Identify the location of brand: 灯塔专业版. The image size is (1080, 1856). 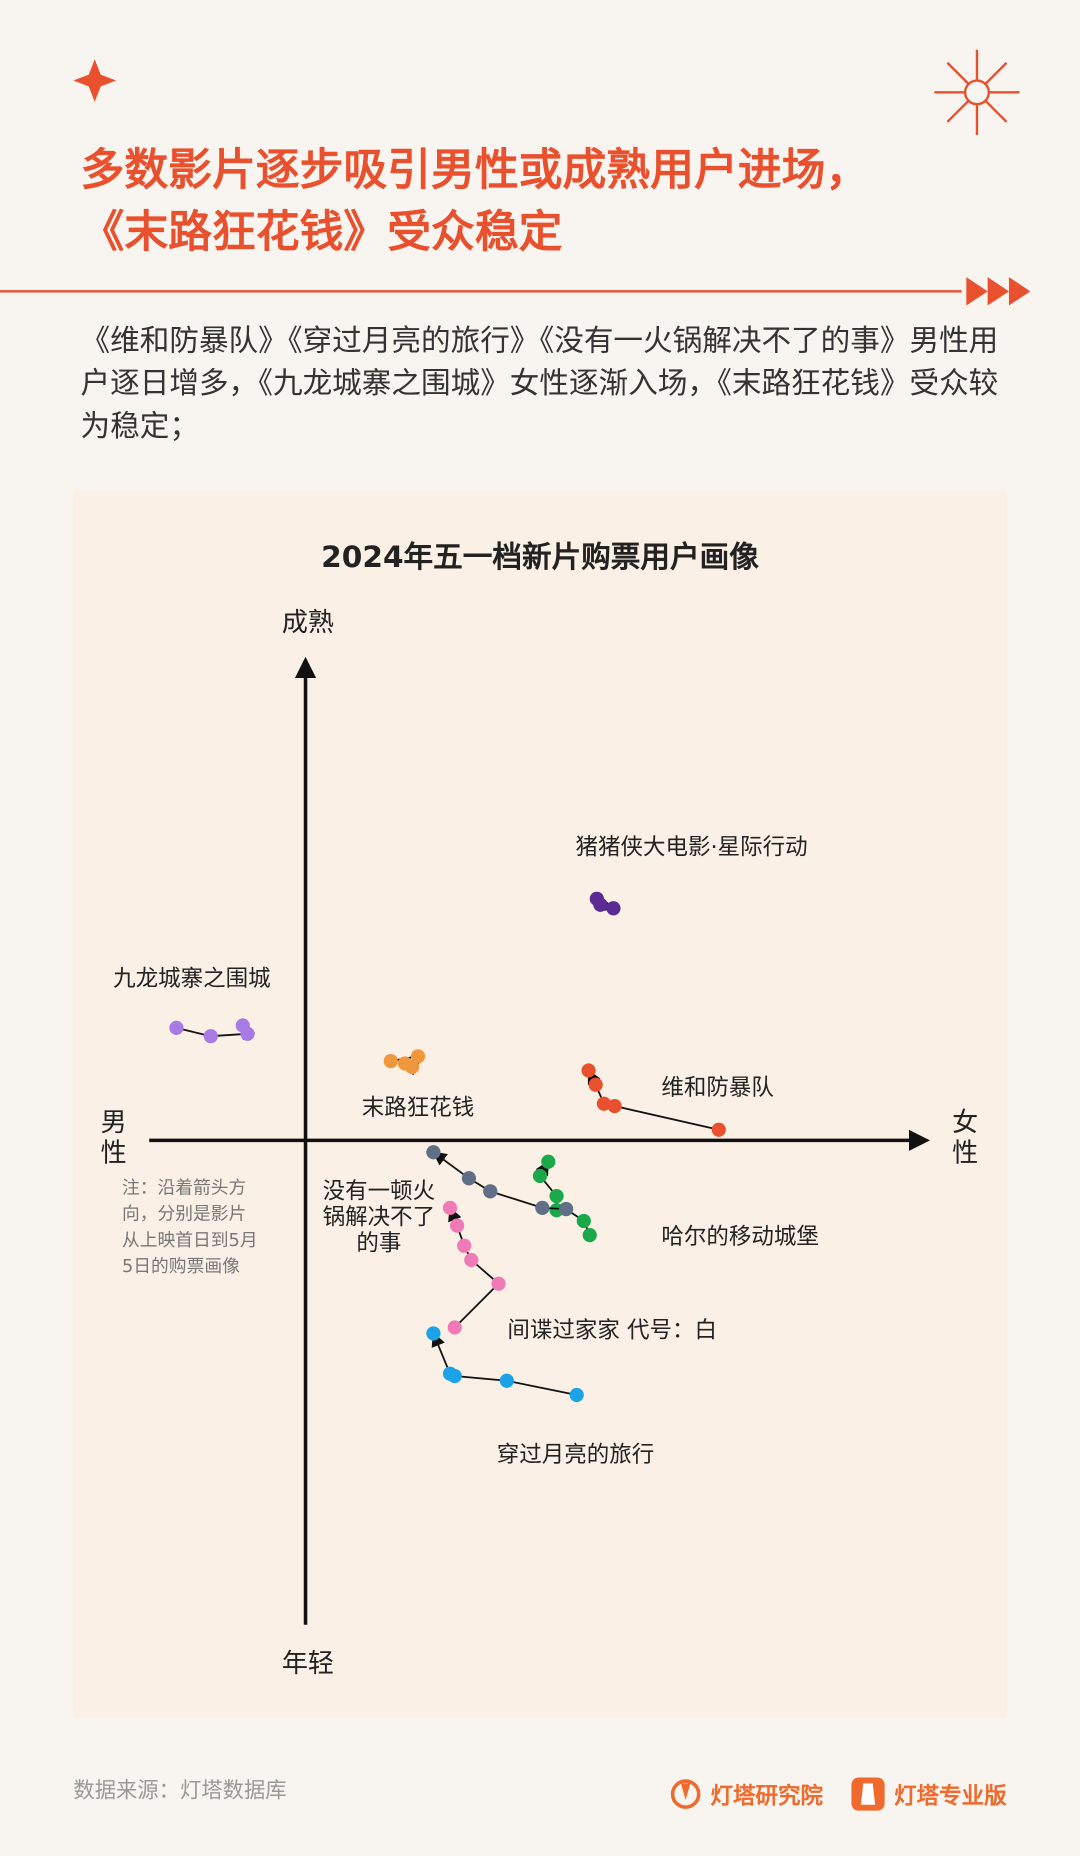
(950, 1796).